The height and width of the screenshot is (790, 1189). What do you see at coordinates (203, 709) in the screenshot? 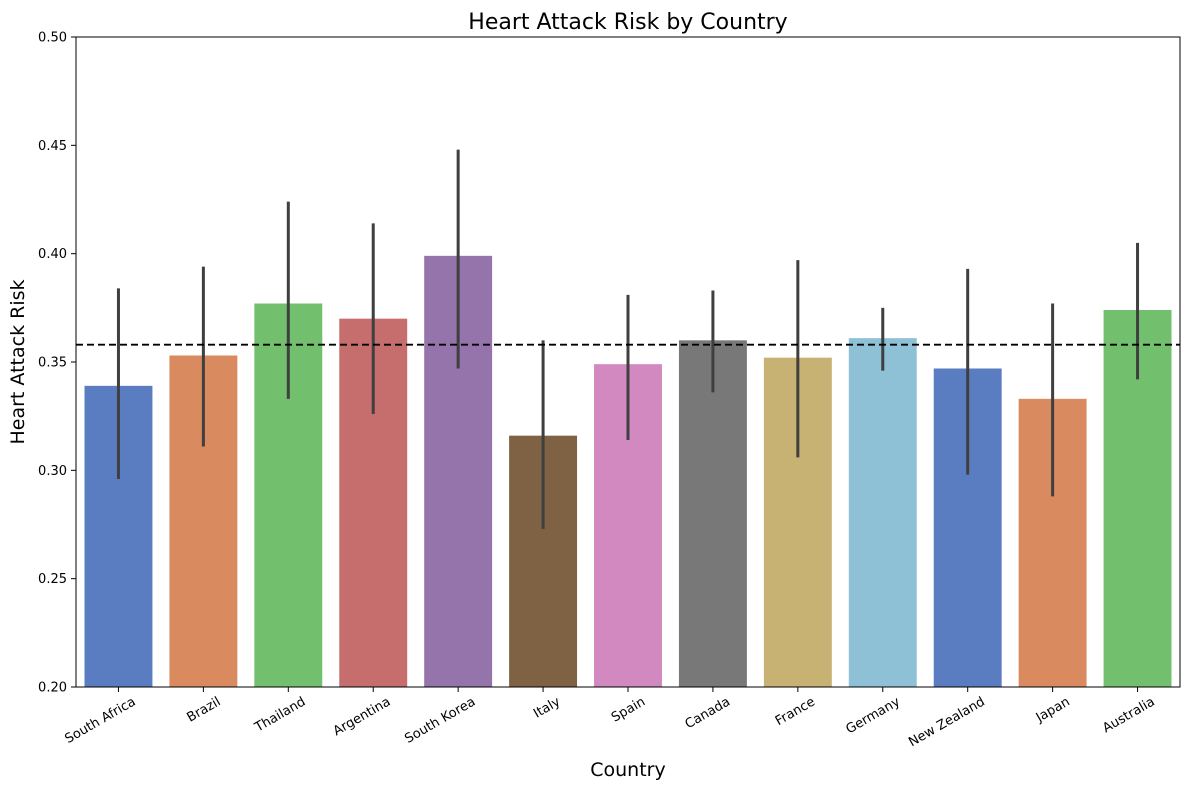
I see `x-tick-label: Brazil` at bounding box center [203, 709].